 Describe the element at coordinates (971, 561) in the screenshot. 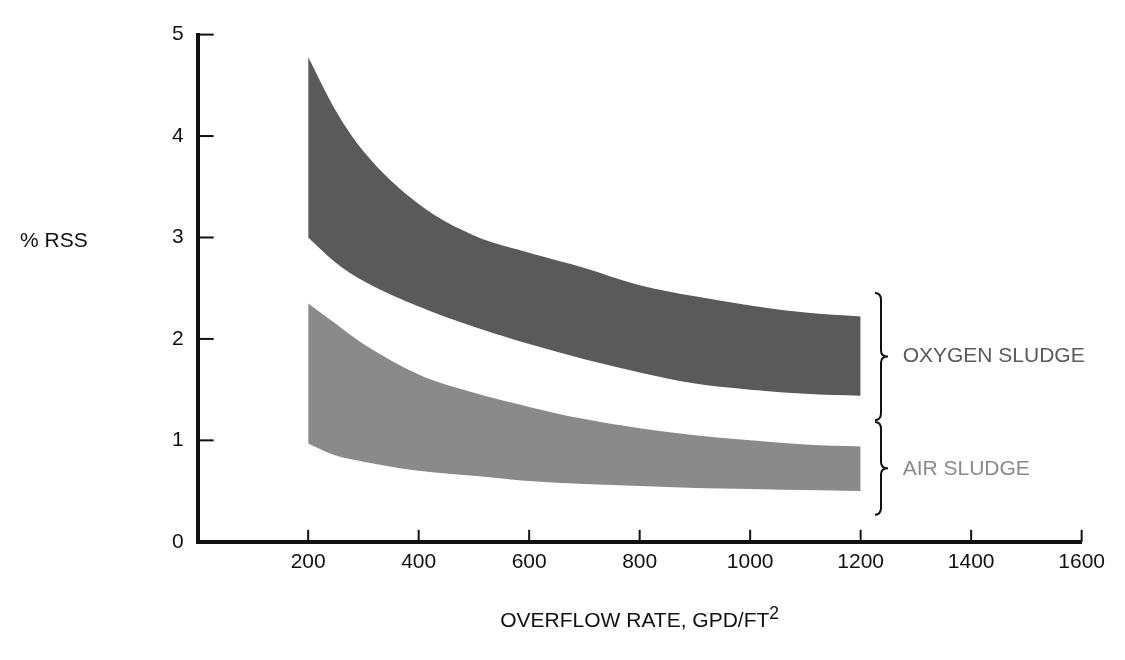

I see `x-tick-label: 1400` at that location.